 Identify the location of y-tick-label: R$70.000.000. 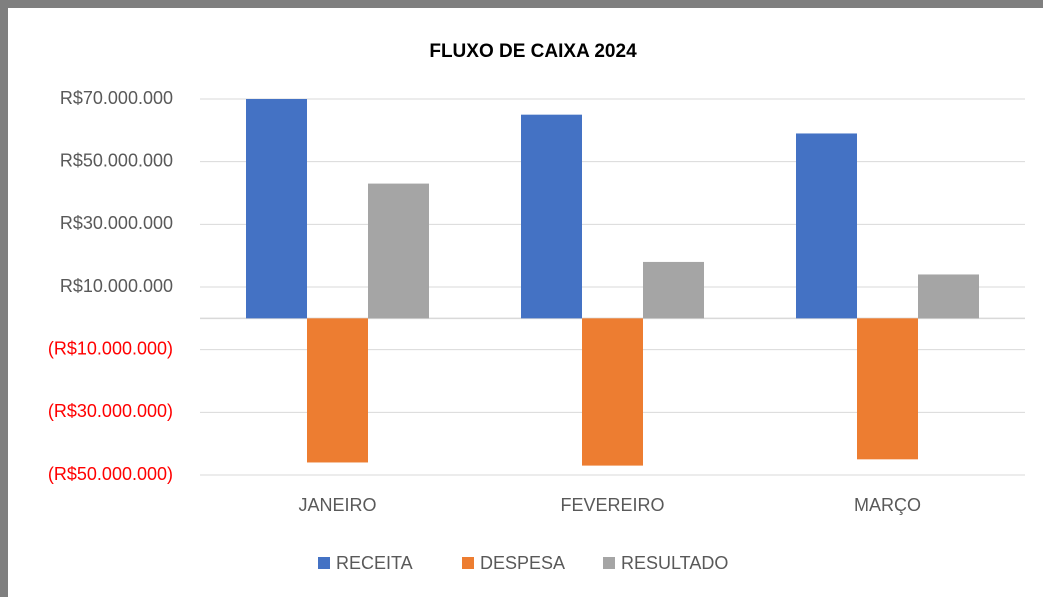
(116, 98).